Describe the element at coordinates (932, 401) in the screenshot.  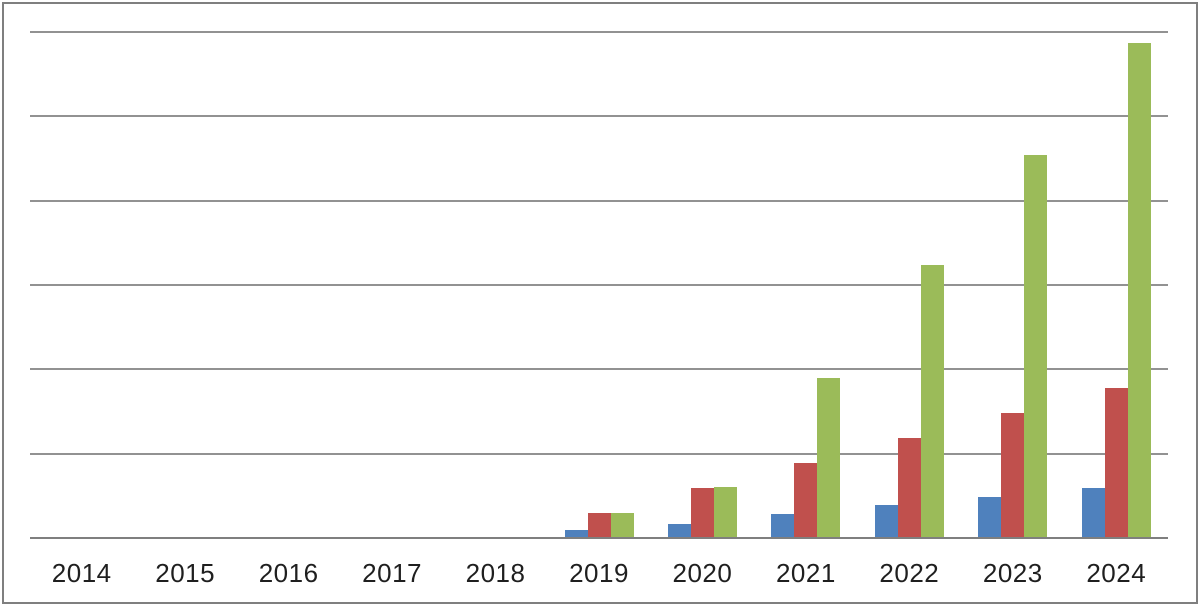
I see `bar-2022-green` at that location.